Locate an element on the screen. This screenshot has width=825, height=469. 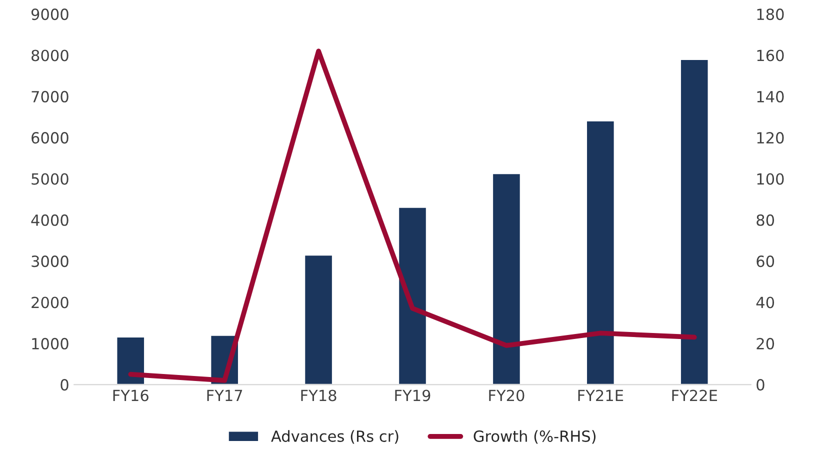
x-tick-label: FY18 is located at coordinates (318, 396).